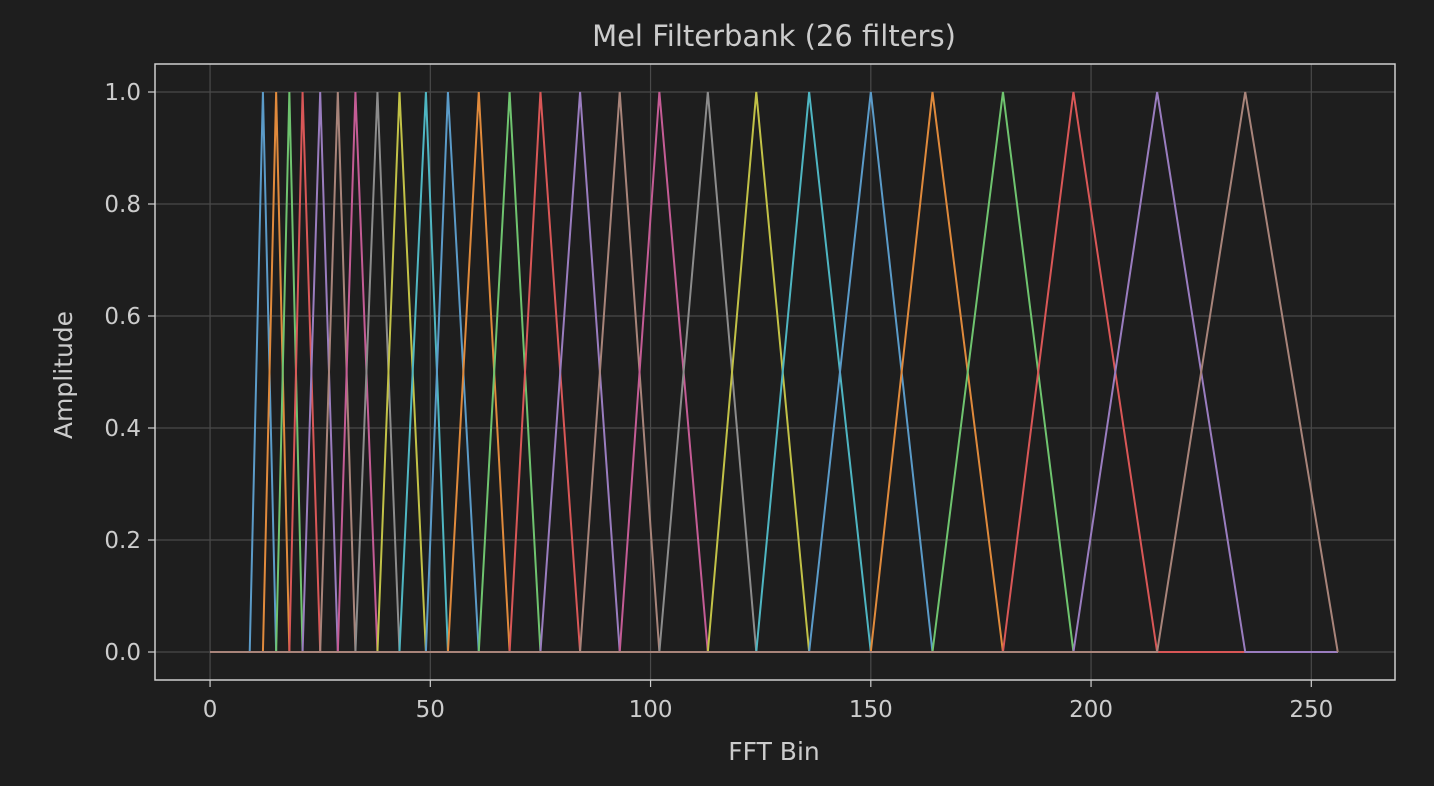 The image size is (1434, 786). I want to click on y-tick-label: 0.2, so click(122, 541).